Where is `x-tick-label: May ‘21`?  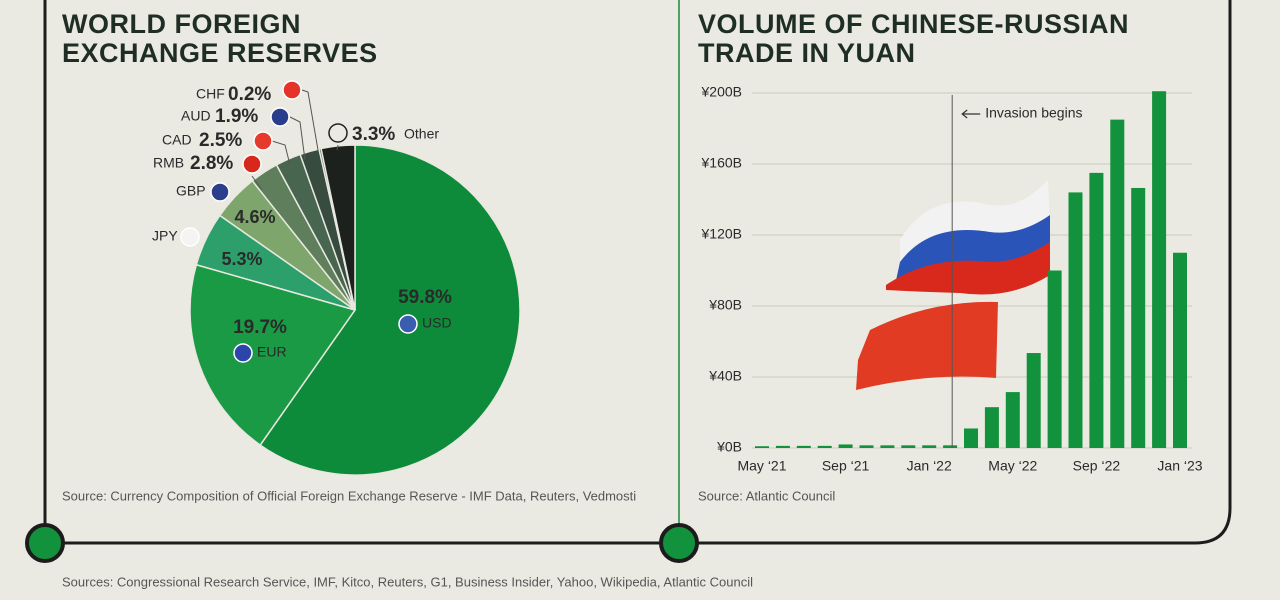
x-tick-label: May ‘21 is located at coordinates (761, 466).